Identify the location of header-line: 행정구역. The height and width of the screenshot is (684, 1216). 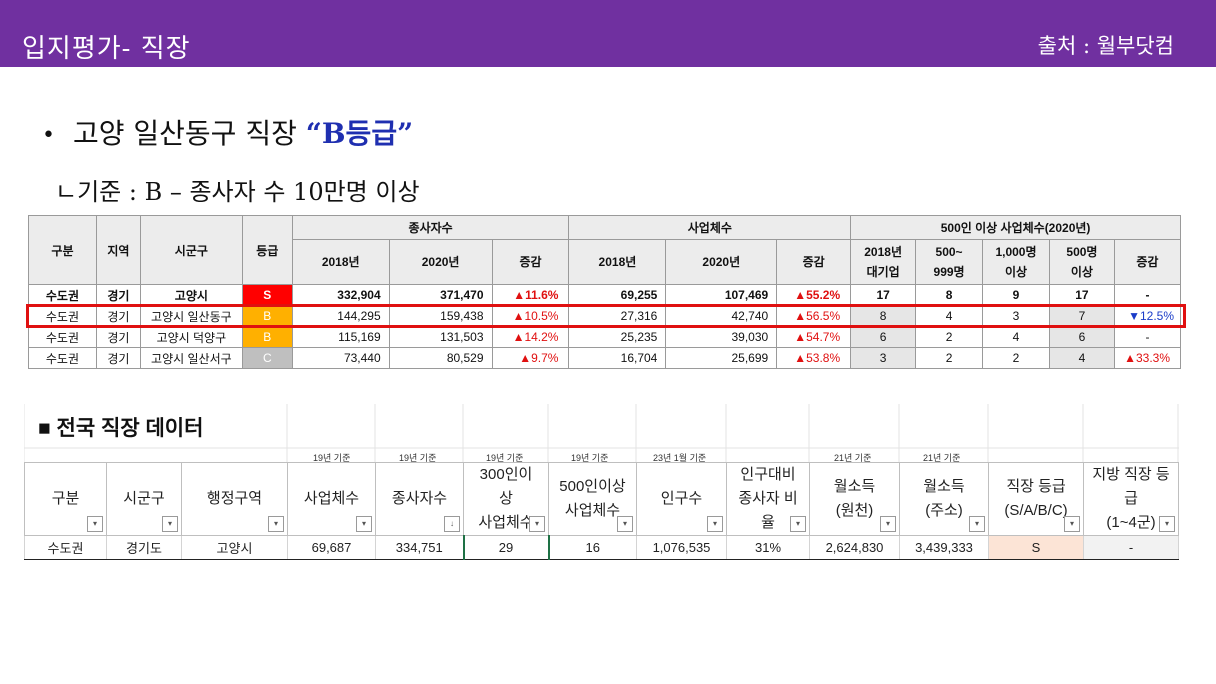
(234, 498).